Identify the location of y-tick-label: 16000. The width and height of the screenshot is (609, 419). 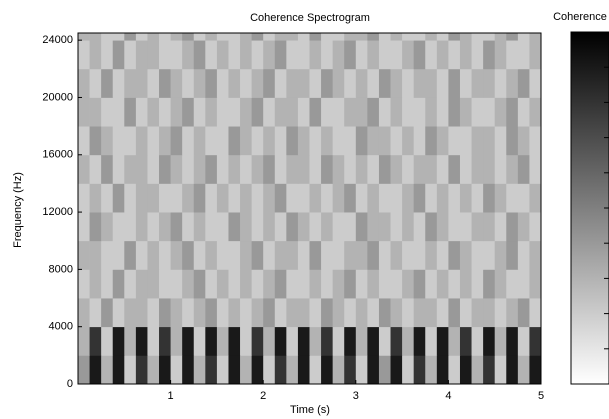
(57, 155).